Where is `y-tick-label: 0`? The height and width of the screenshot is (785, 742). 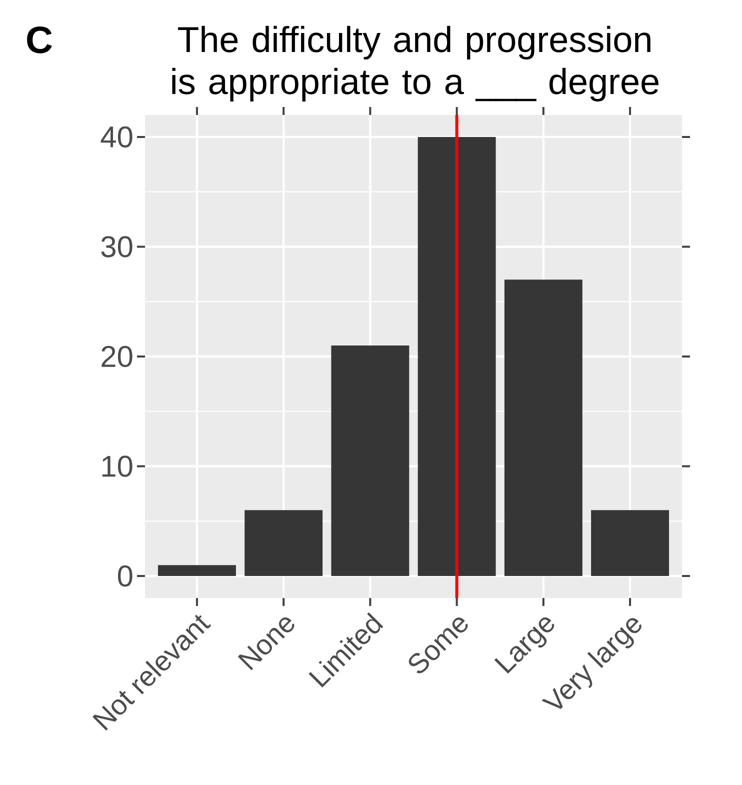
y-tick-label: 0 is located at coordinates (125, 576).